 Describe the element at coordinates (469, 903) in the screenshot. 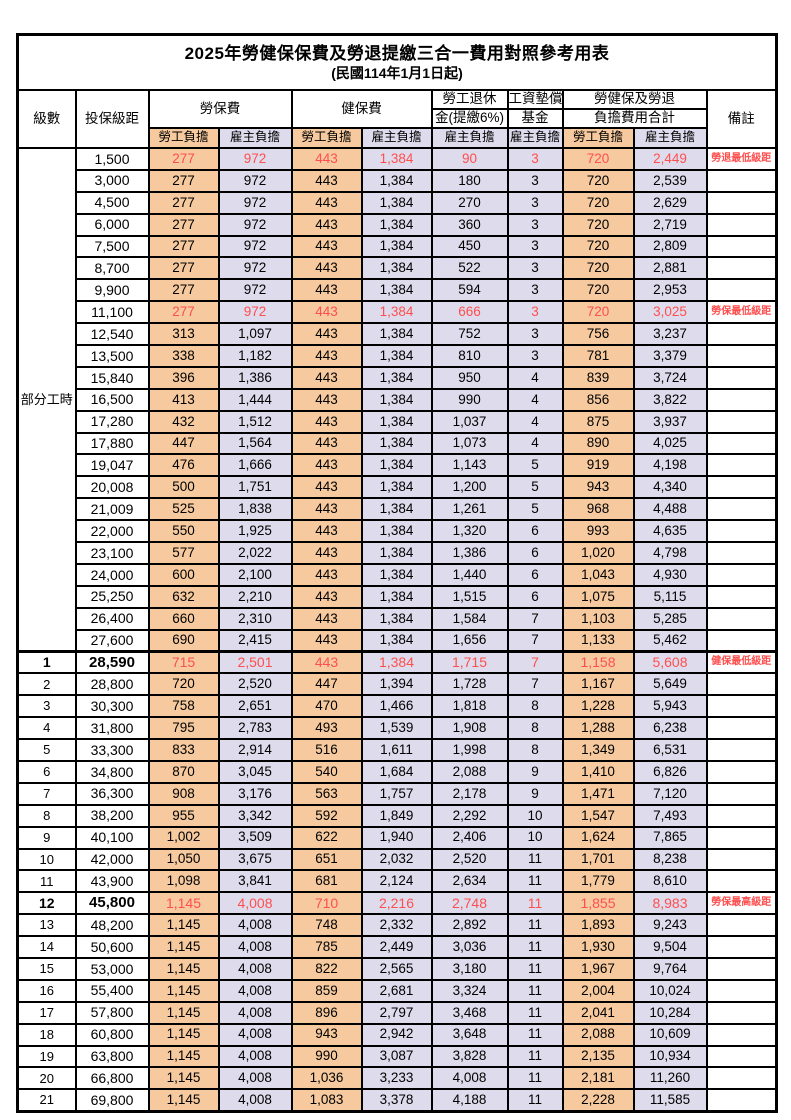

I see `value-cell: 2,748` at that location.